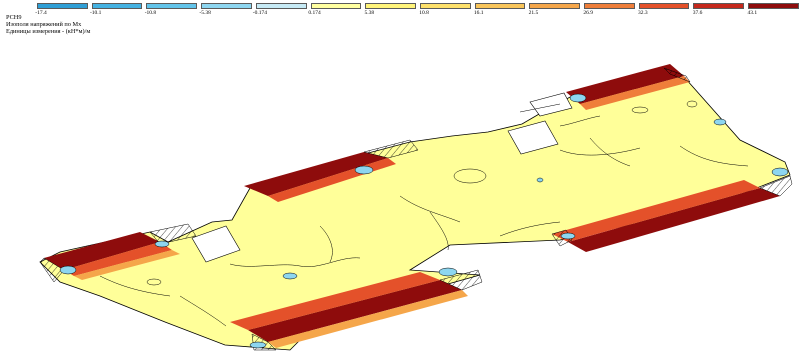 The height and width of the screenshot is (352, 804). What do you see at coordinates (314, 13) in the screenshot?
I see `legend-tick-label: 0.174` at bounding box center [314, 13].